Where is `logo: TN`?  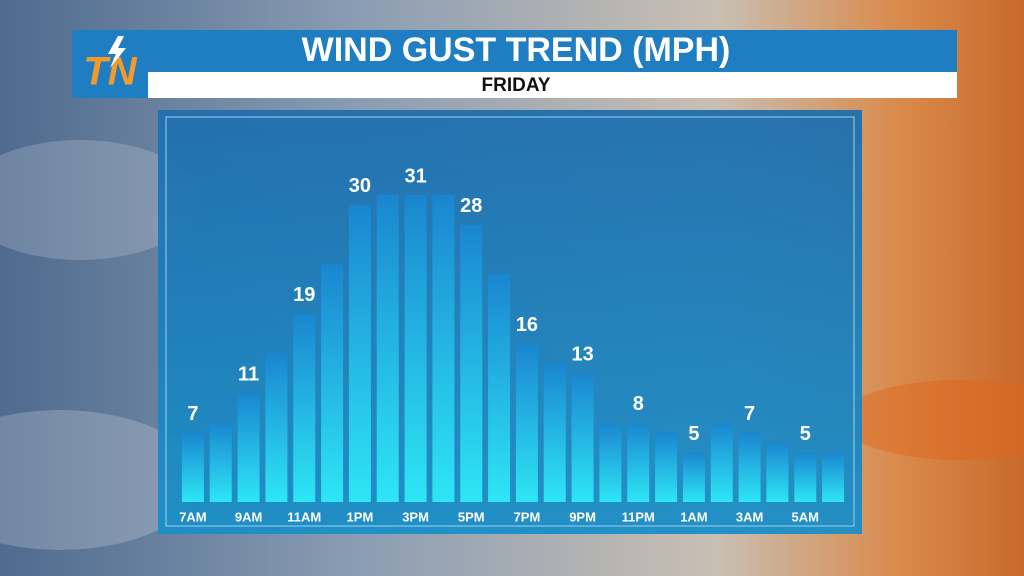 logo: TN is located at coordinates (110, 72).